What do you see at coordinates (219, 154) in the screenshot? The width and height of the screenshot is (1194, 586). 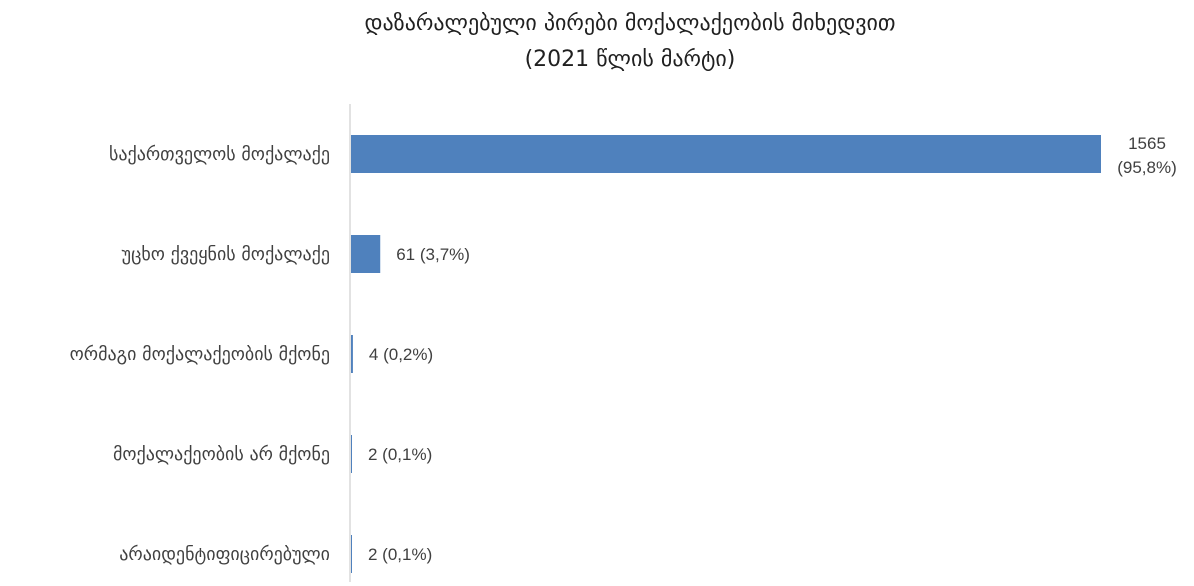 I see `category-label: საქართველოს მოქალაქე` at bounding box center [219, 154].